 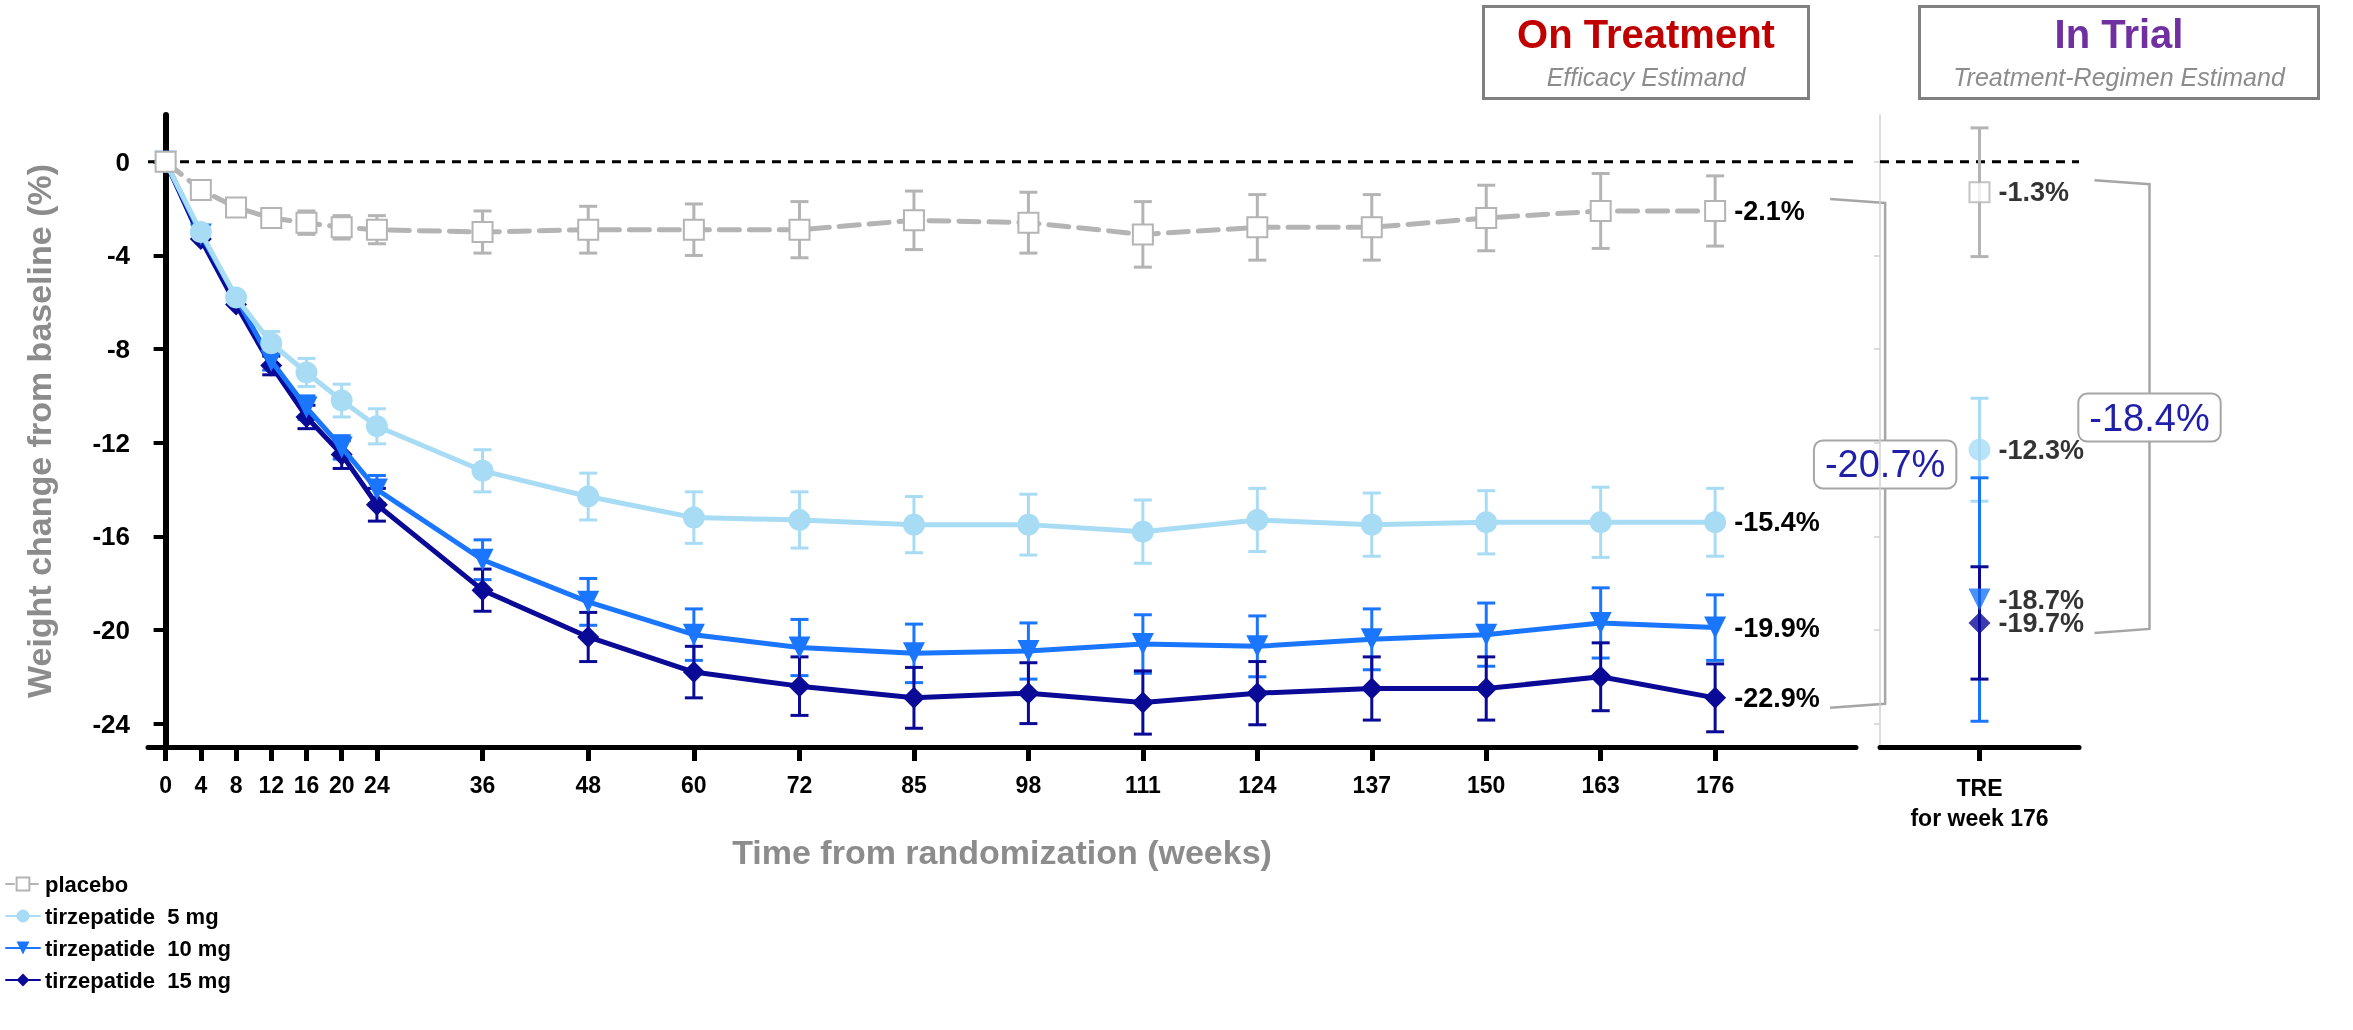 I want to click on x-tick-label: 85, so click(x=914, y=784).